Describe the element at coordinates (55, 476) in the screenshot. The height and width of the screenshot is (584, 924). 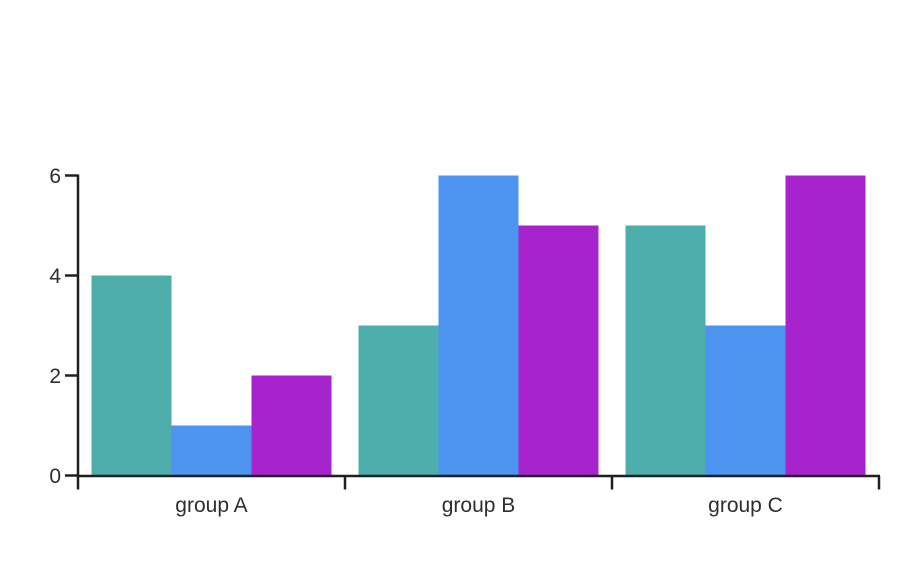
I see `y-tick-label: 0` at that location.